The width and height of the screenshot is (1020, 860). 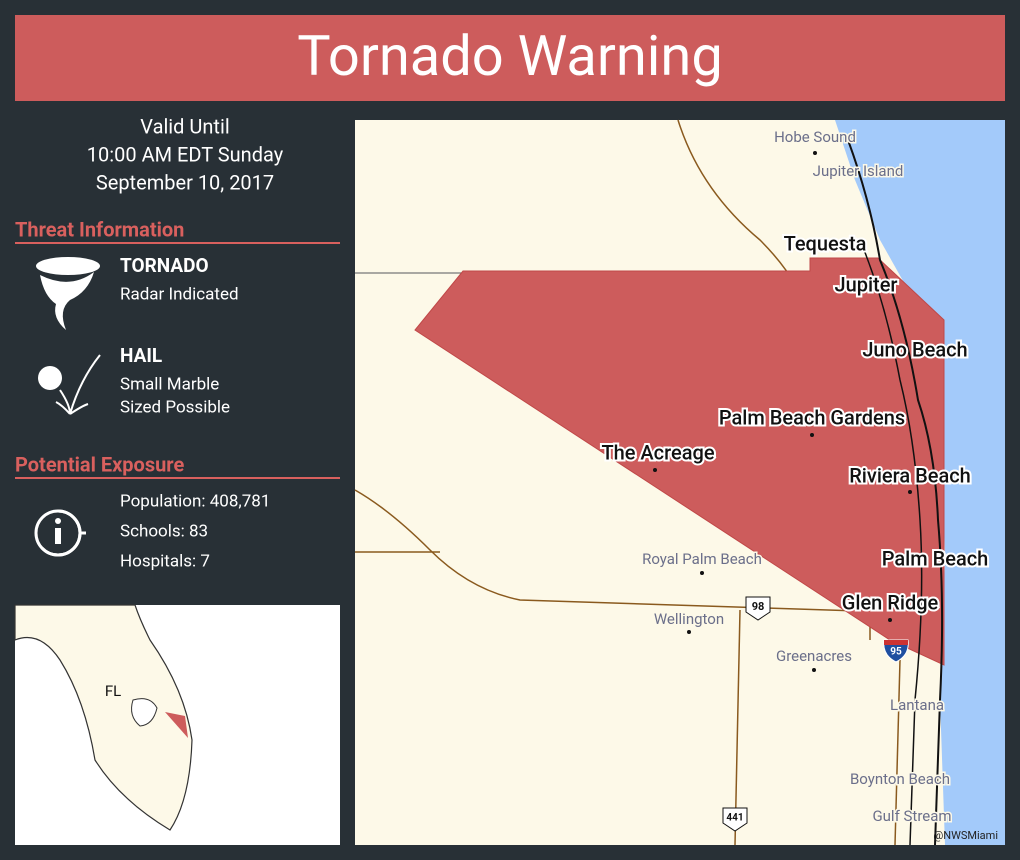 What do you see at coordinates (99, 229) in the screenshot?
I see `section-heading: Threat Information` at bounding box center [99, 229].